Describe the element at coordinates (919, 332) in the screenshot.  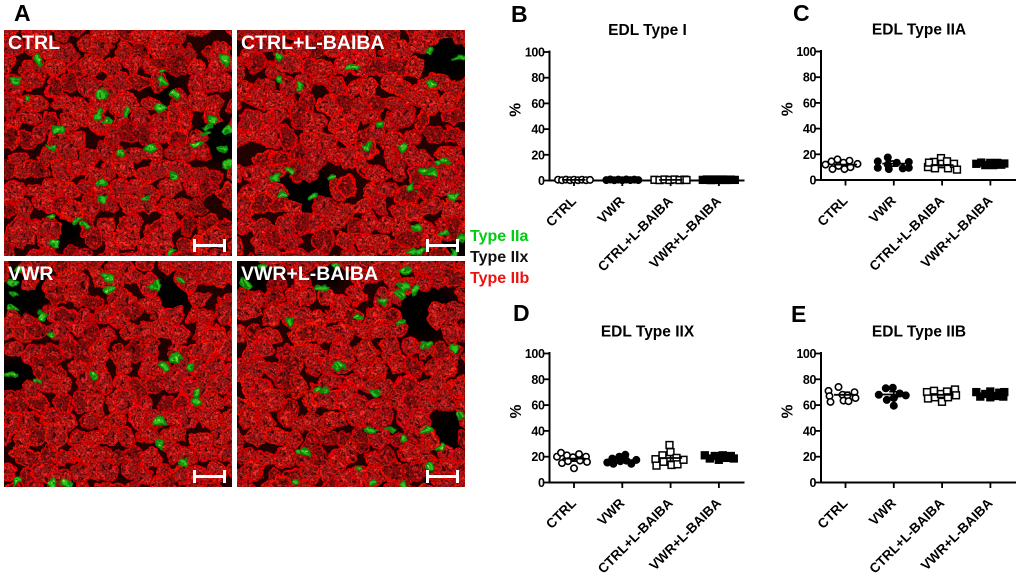
I see `svg-text: EDL Type IIB` at that location.